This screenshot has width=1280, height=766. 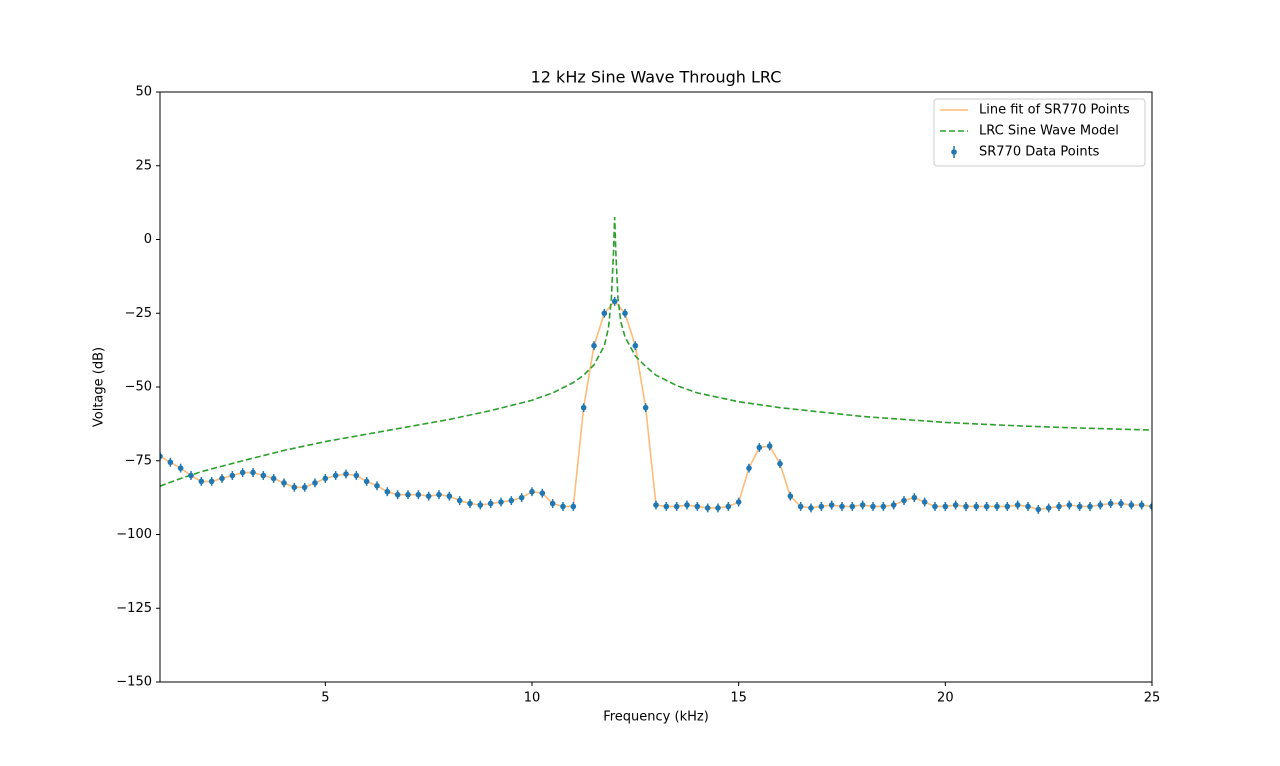 What do you see at coordinates (656, 717) in the screenshot?
I see `x-axis-label: Frequency (kHz)` at bounding box center [656, 717].